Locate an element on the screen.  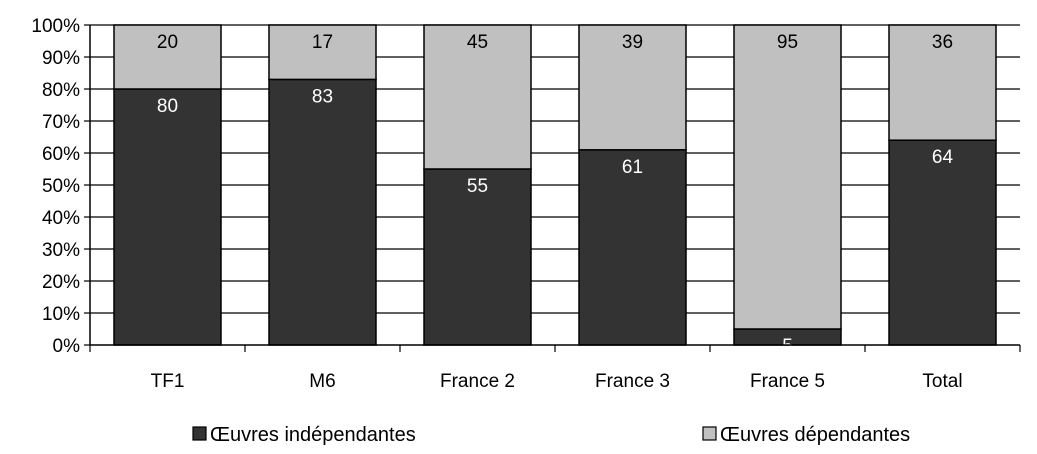
y-tick-labels: 0% 10% 20% 30% 40% 50% 60% 70% 80% 90% 100% is located at coordinates (55, 186).